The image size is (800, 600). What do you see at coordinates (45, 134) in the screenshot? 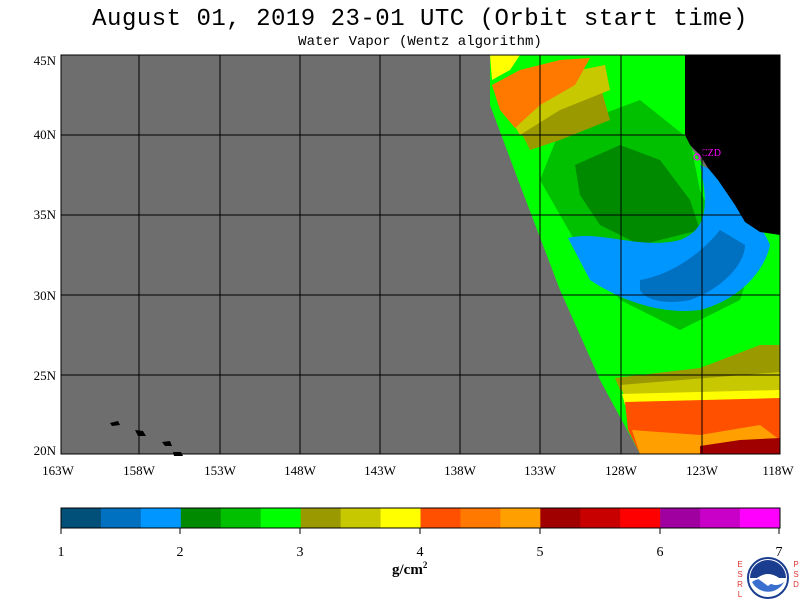
I see `lat-label-40: 40N` at bounding box center [45, 134].